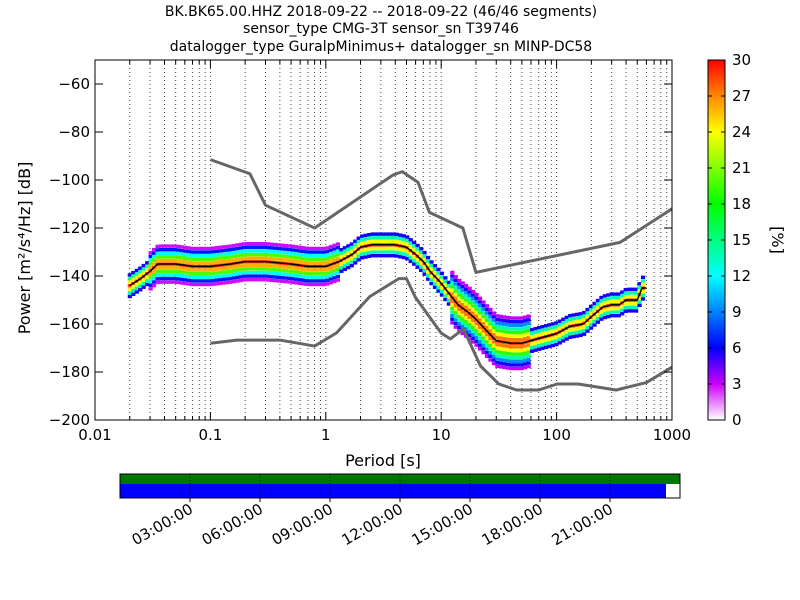  What do you see at coordinates (741, 168) in the screenshot?
I see `colorbar-tick-label: 21` at bounding box center [741, 168].